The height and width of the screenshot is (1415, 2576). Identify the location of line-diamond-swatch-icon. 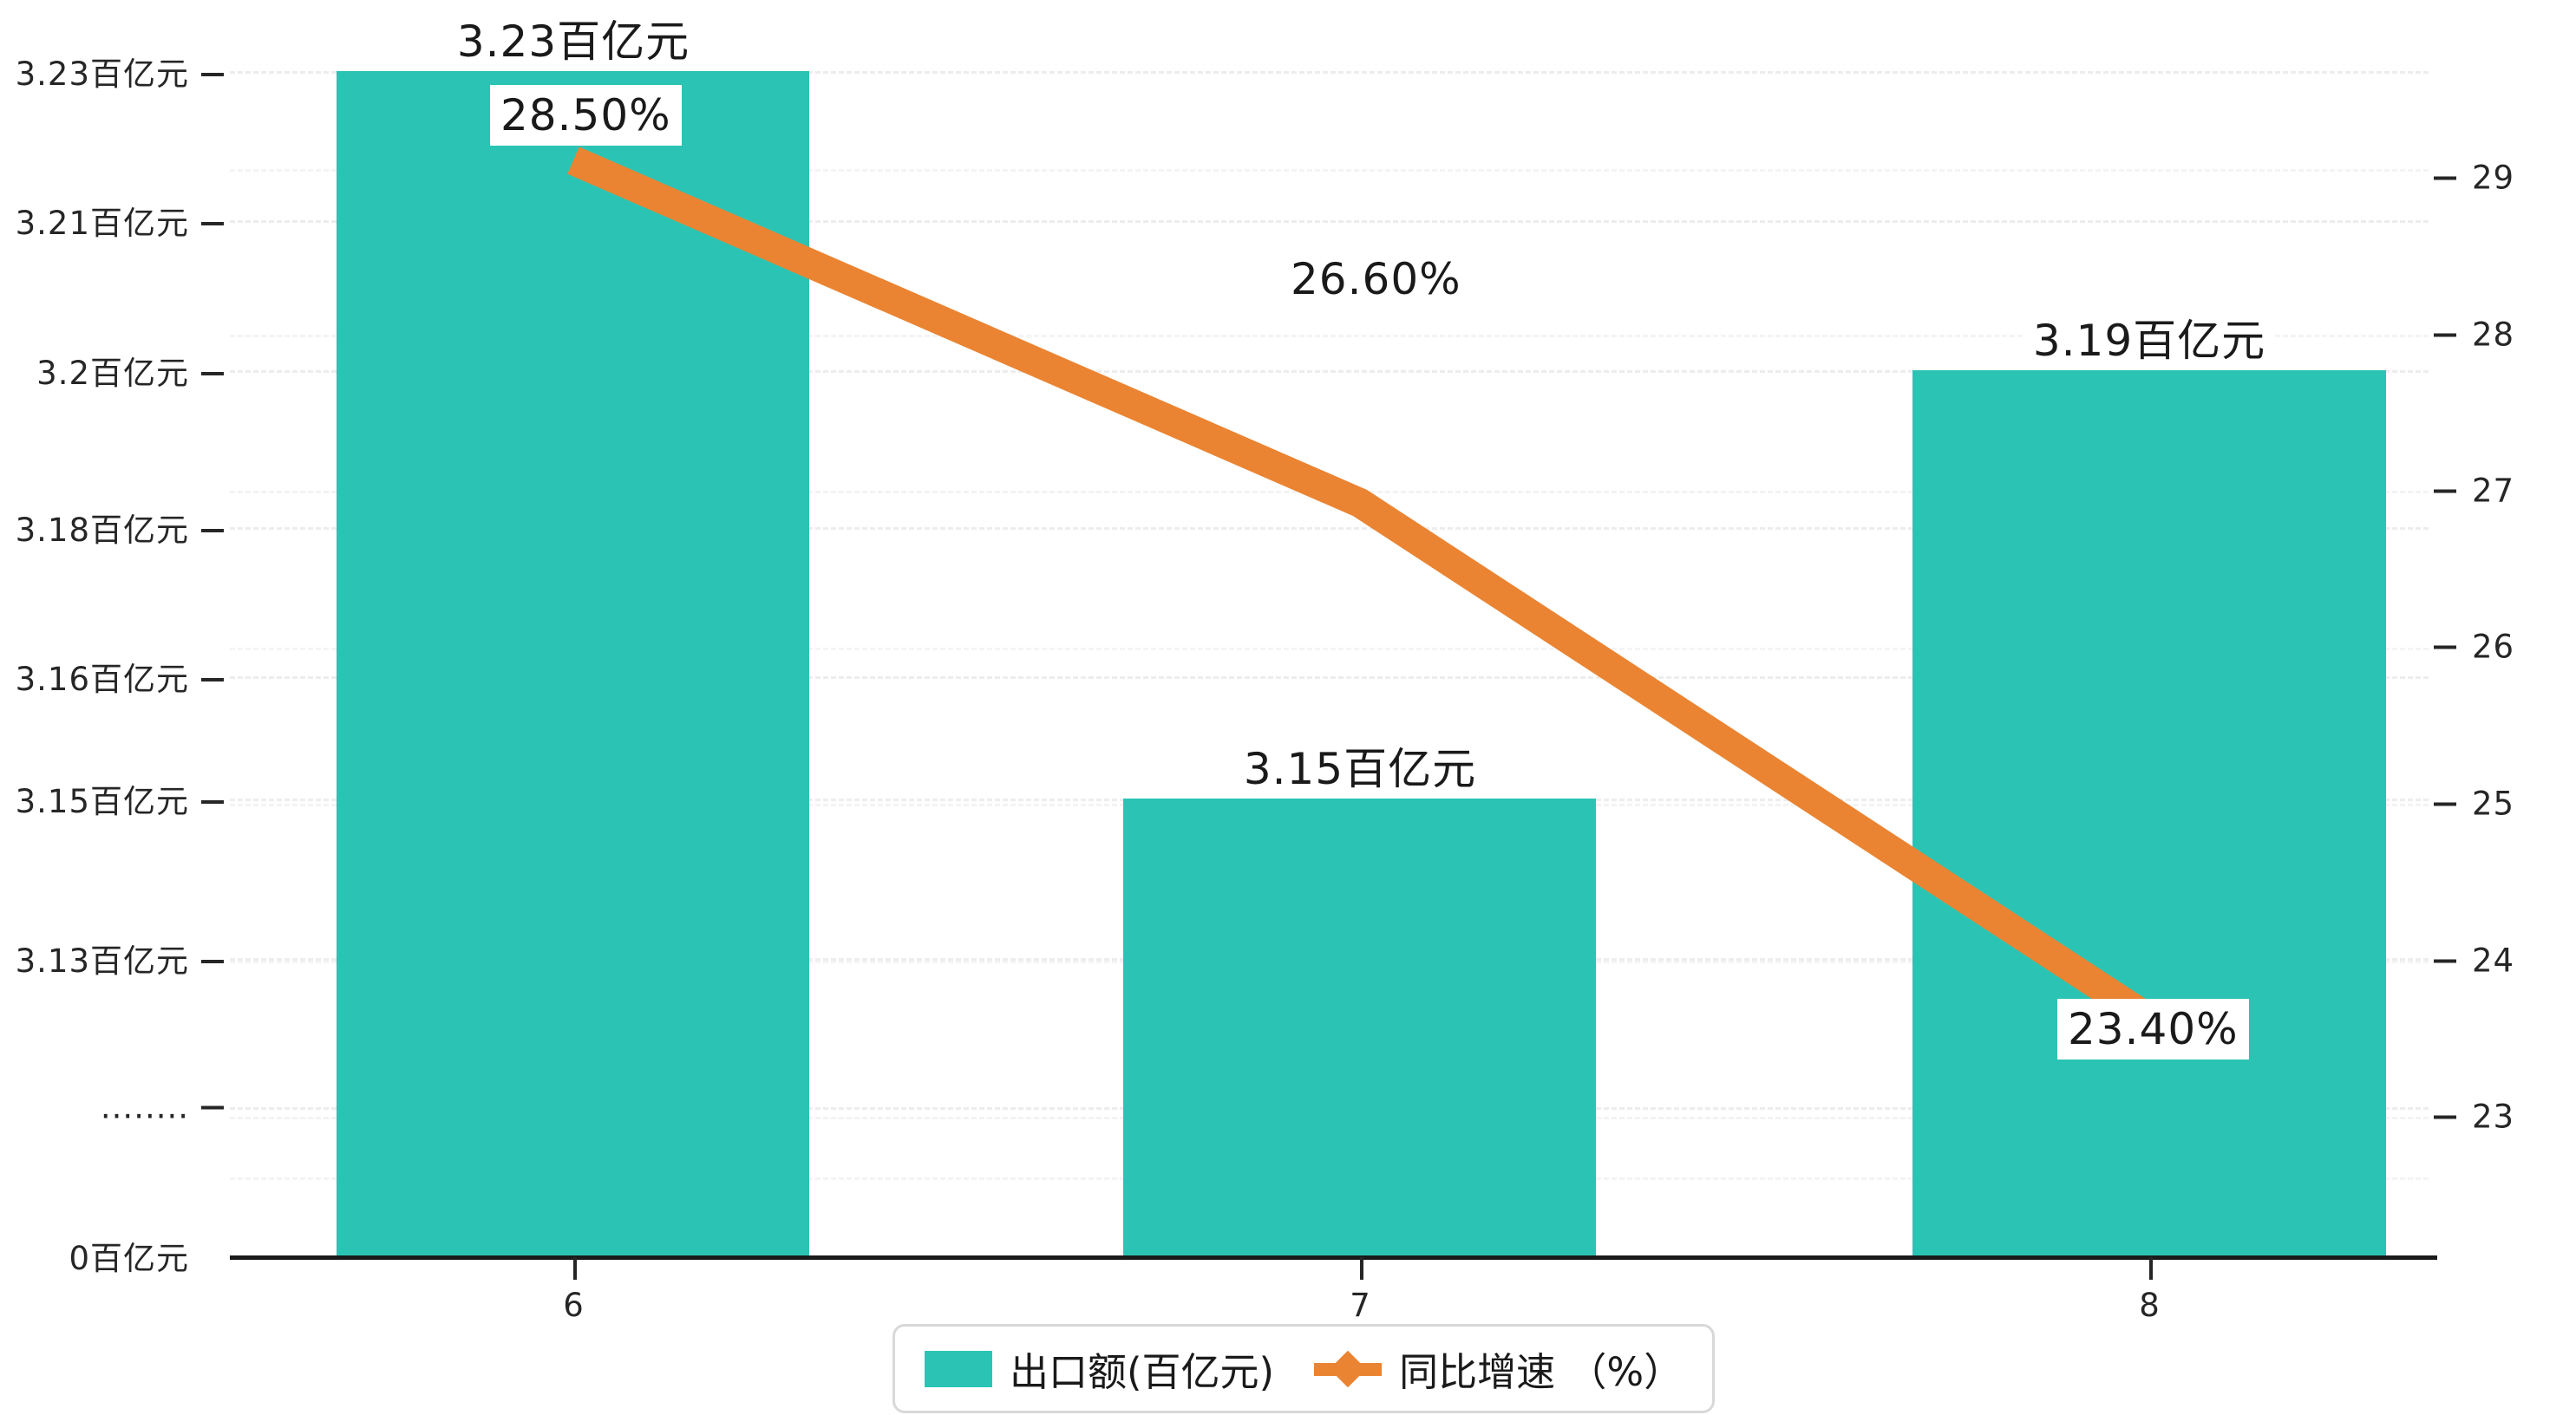
(1348, 1368).